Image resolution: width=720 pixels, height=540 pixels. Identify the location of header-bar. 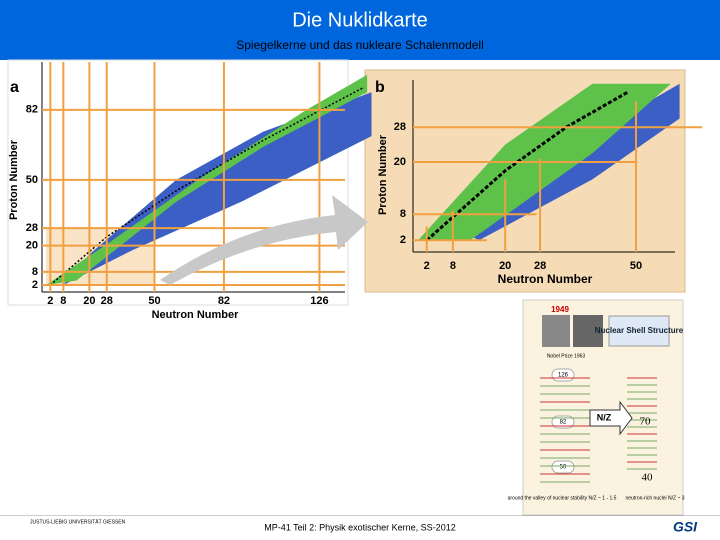
(360, 30).